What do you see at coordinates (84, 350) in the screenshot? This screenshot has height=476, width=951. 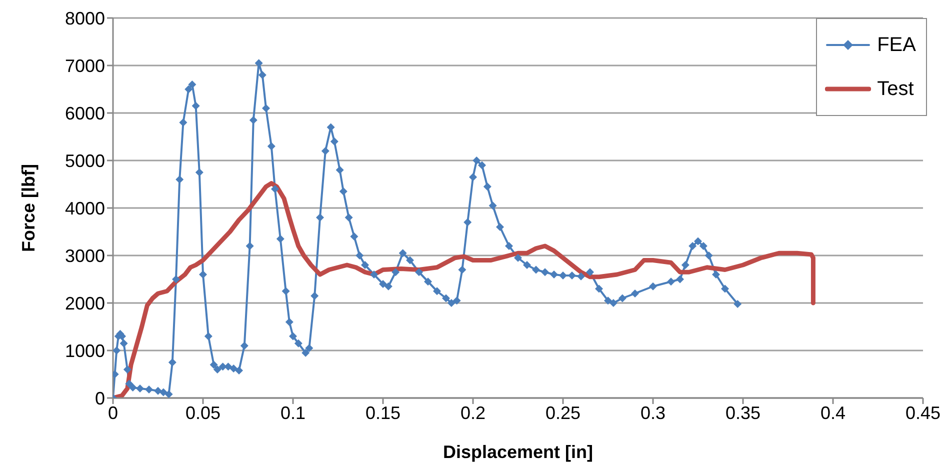 I see `y-tick-label: 1000` at bounding box center [84, 350].